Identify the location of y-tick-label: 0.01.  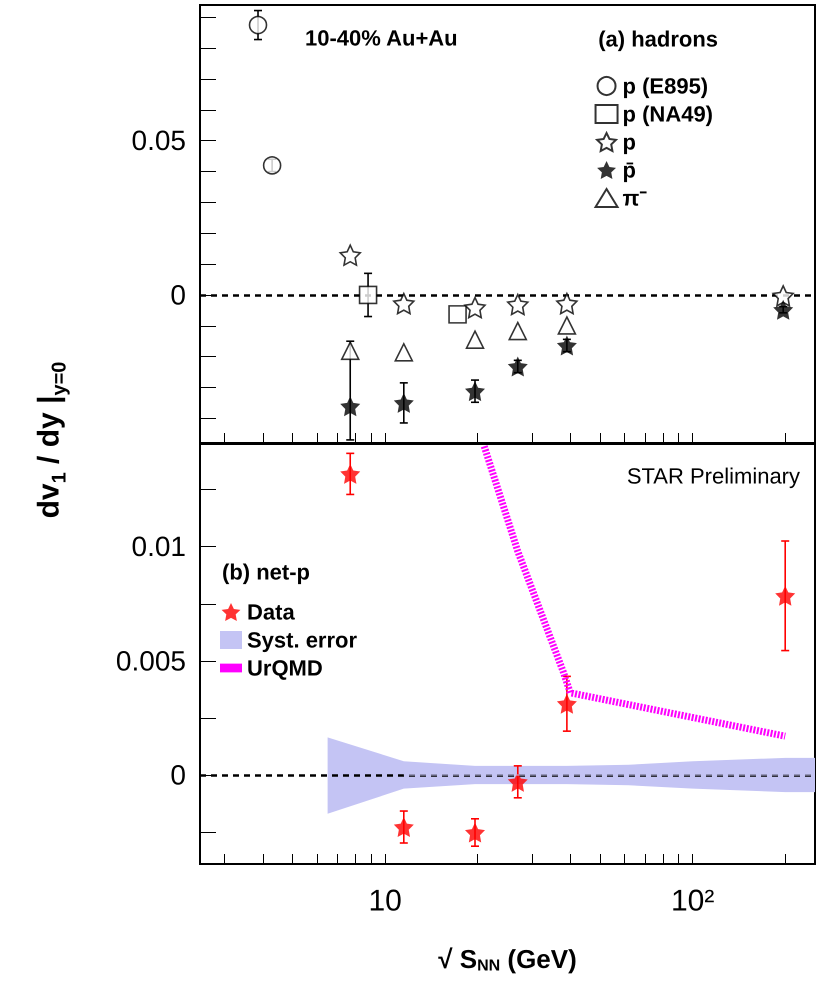
(159, 546).